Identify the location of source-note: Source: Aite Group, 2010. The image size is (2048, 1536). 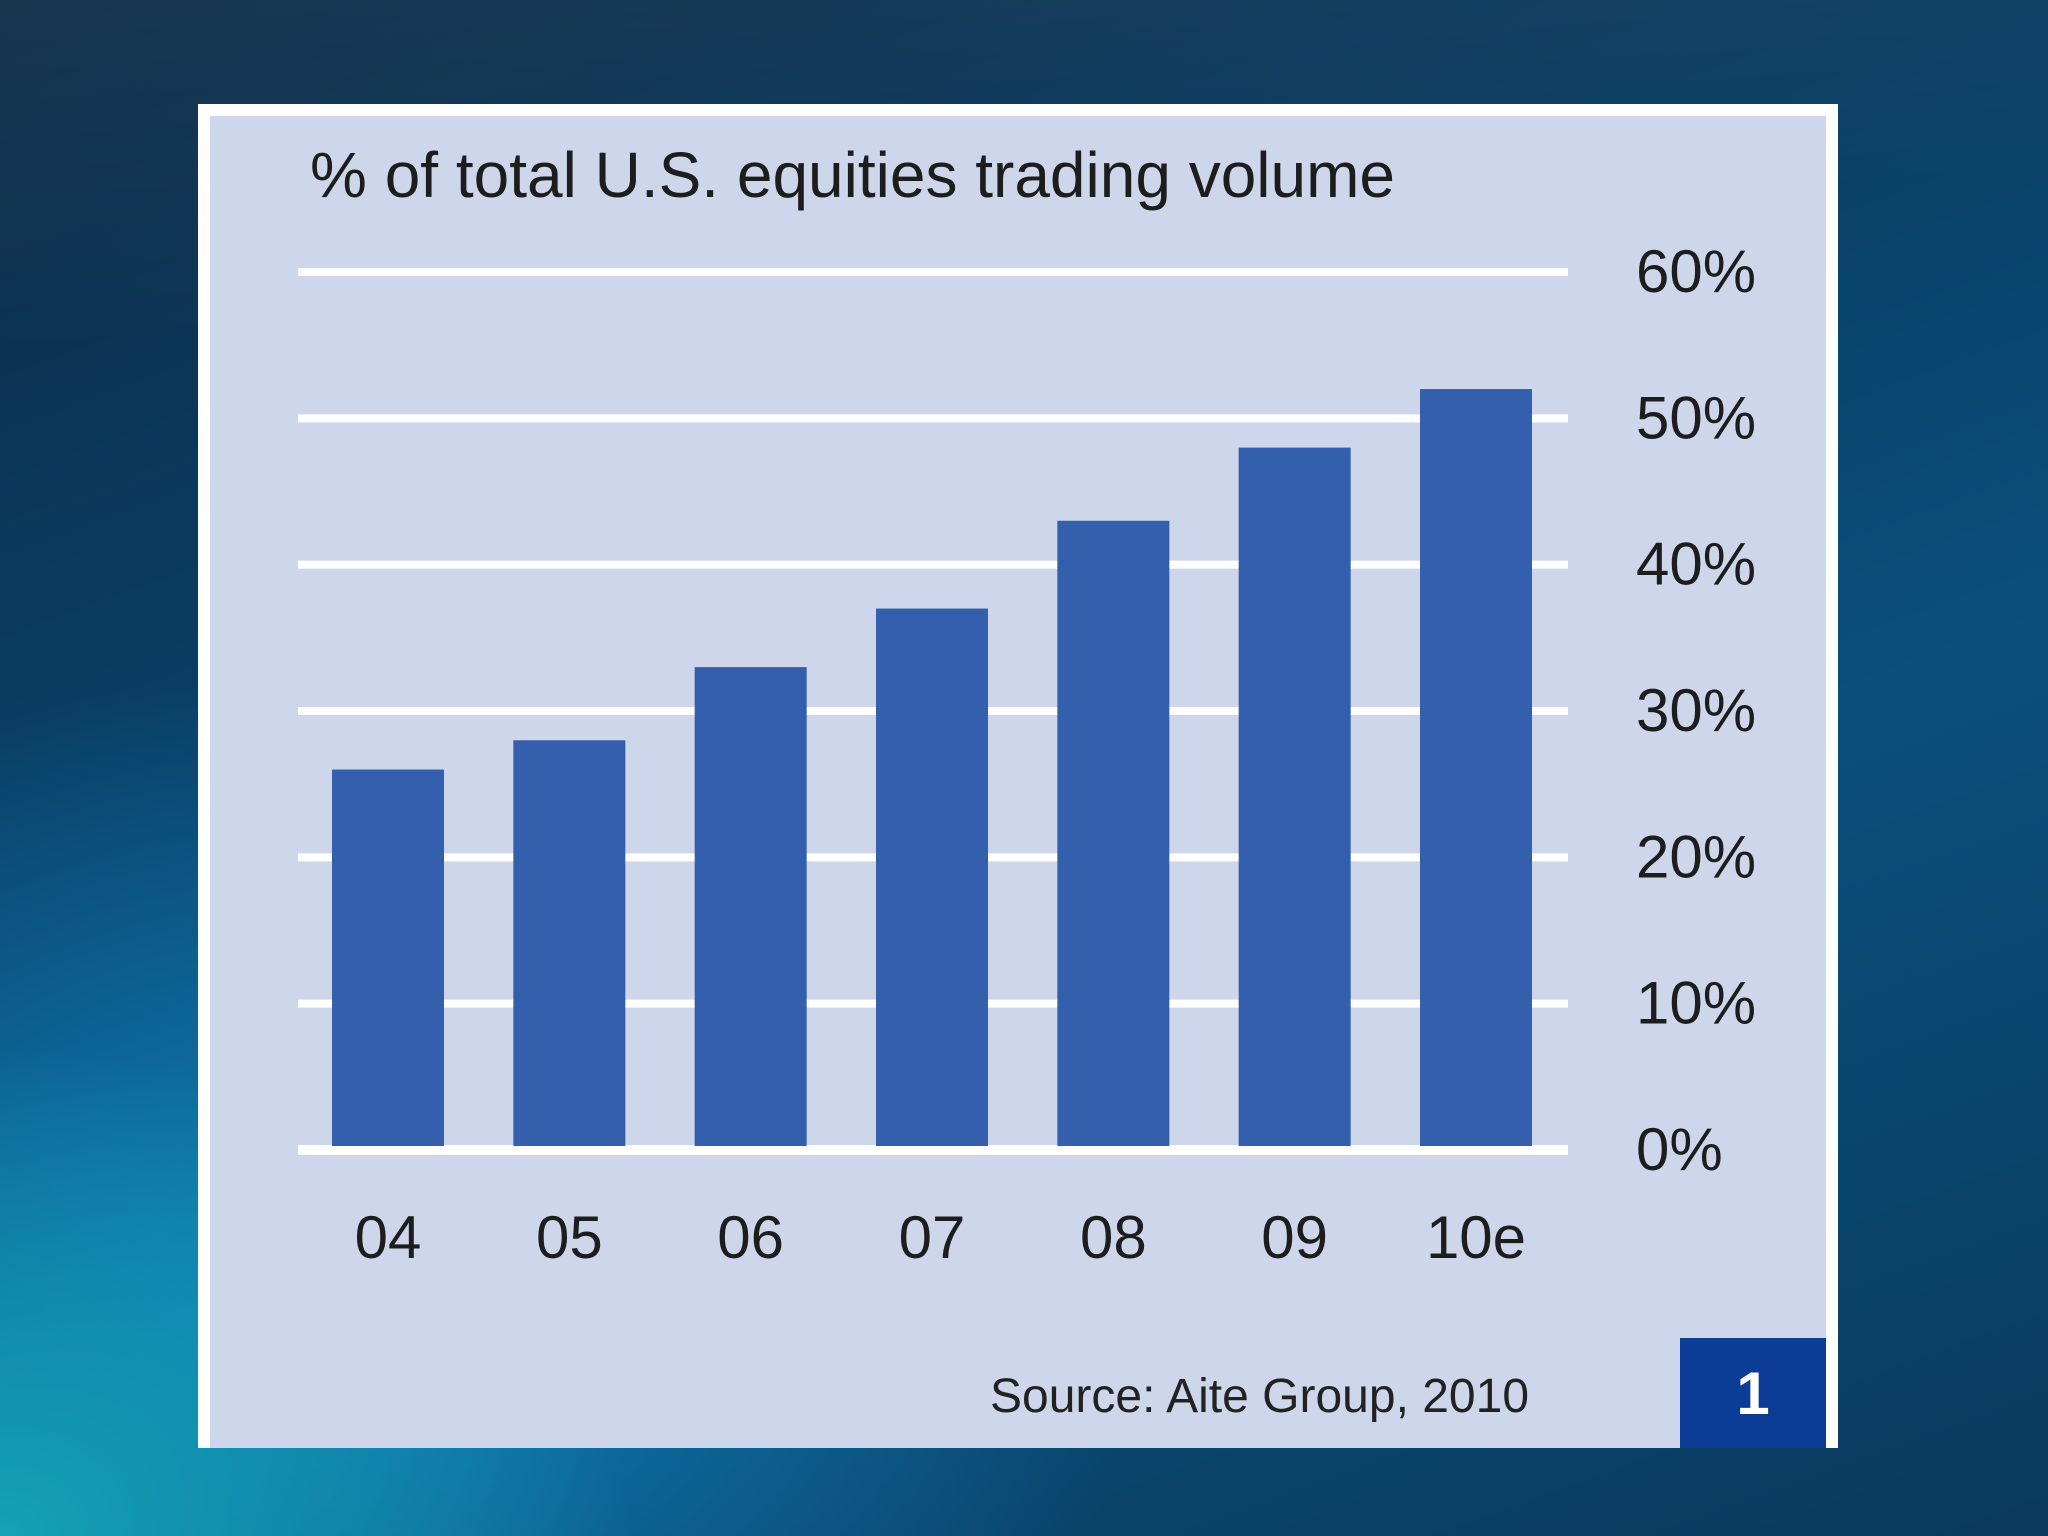
(1260, 1396).